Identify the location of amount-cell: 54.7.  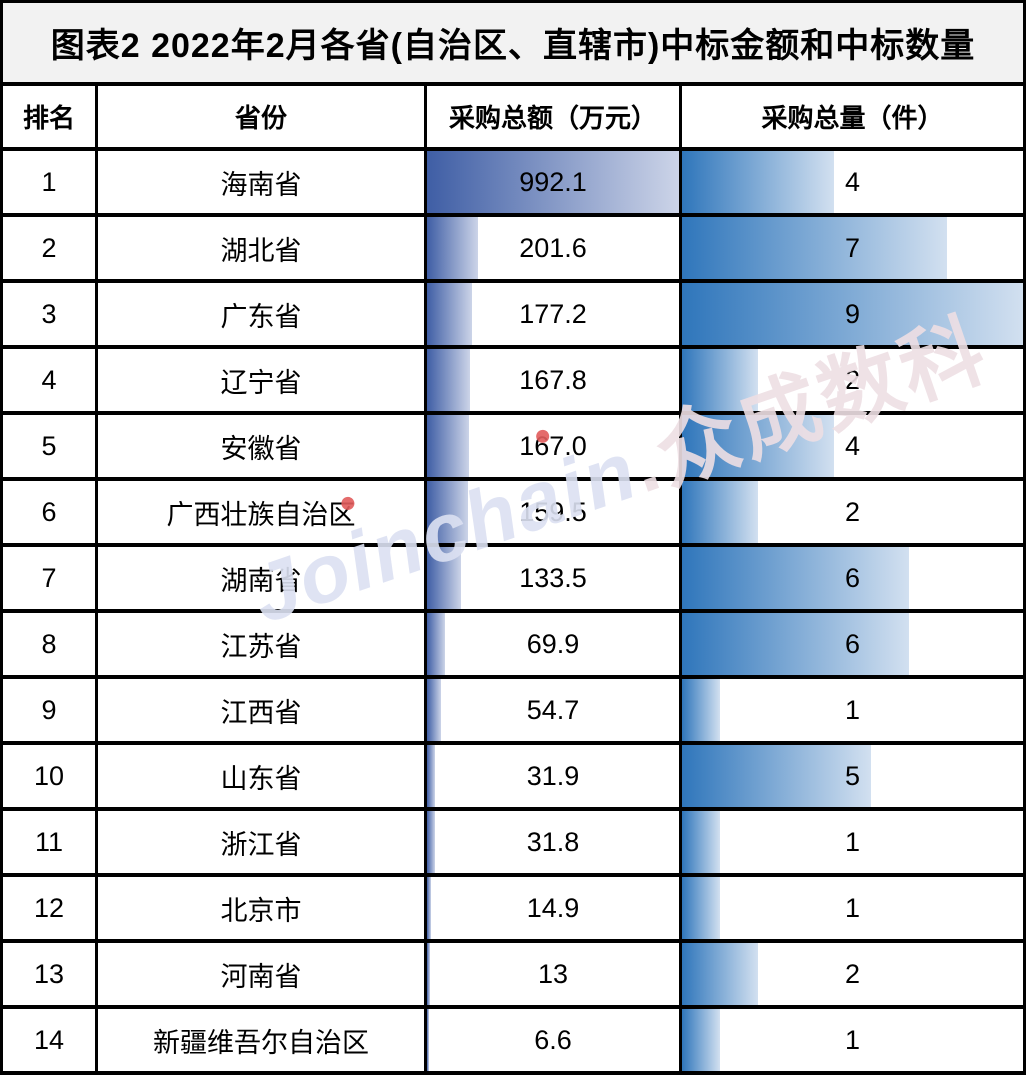
(554, 710).